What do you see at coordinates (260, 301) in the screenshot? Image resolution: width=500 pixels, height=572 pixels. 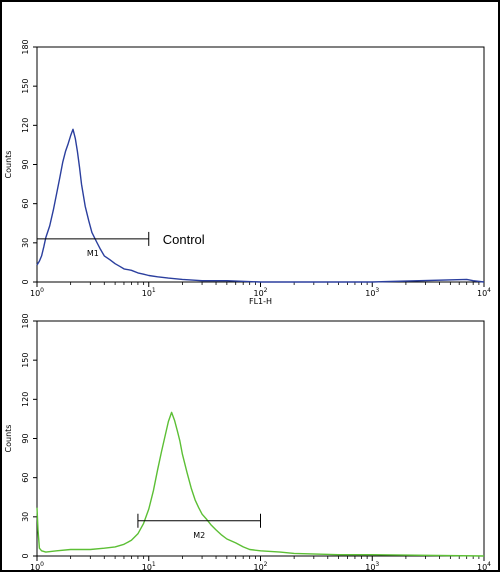 I see `x-axis-label: FL1-H` at bounding box center [260, 301].